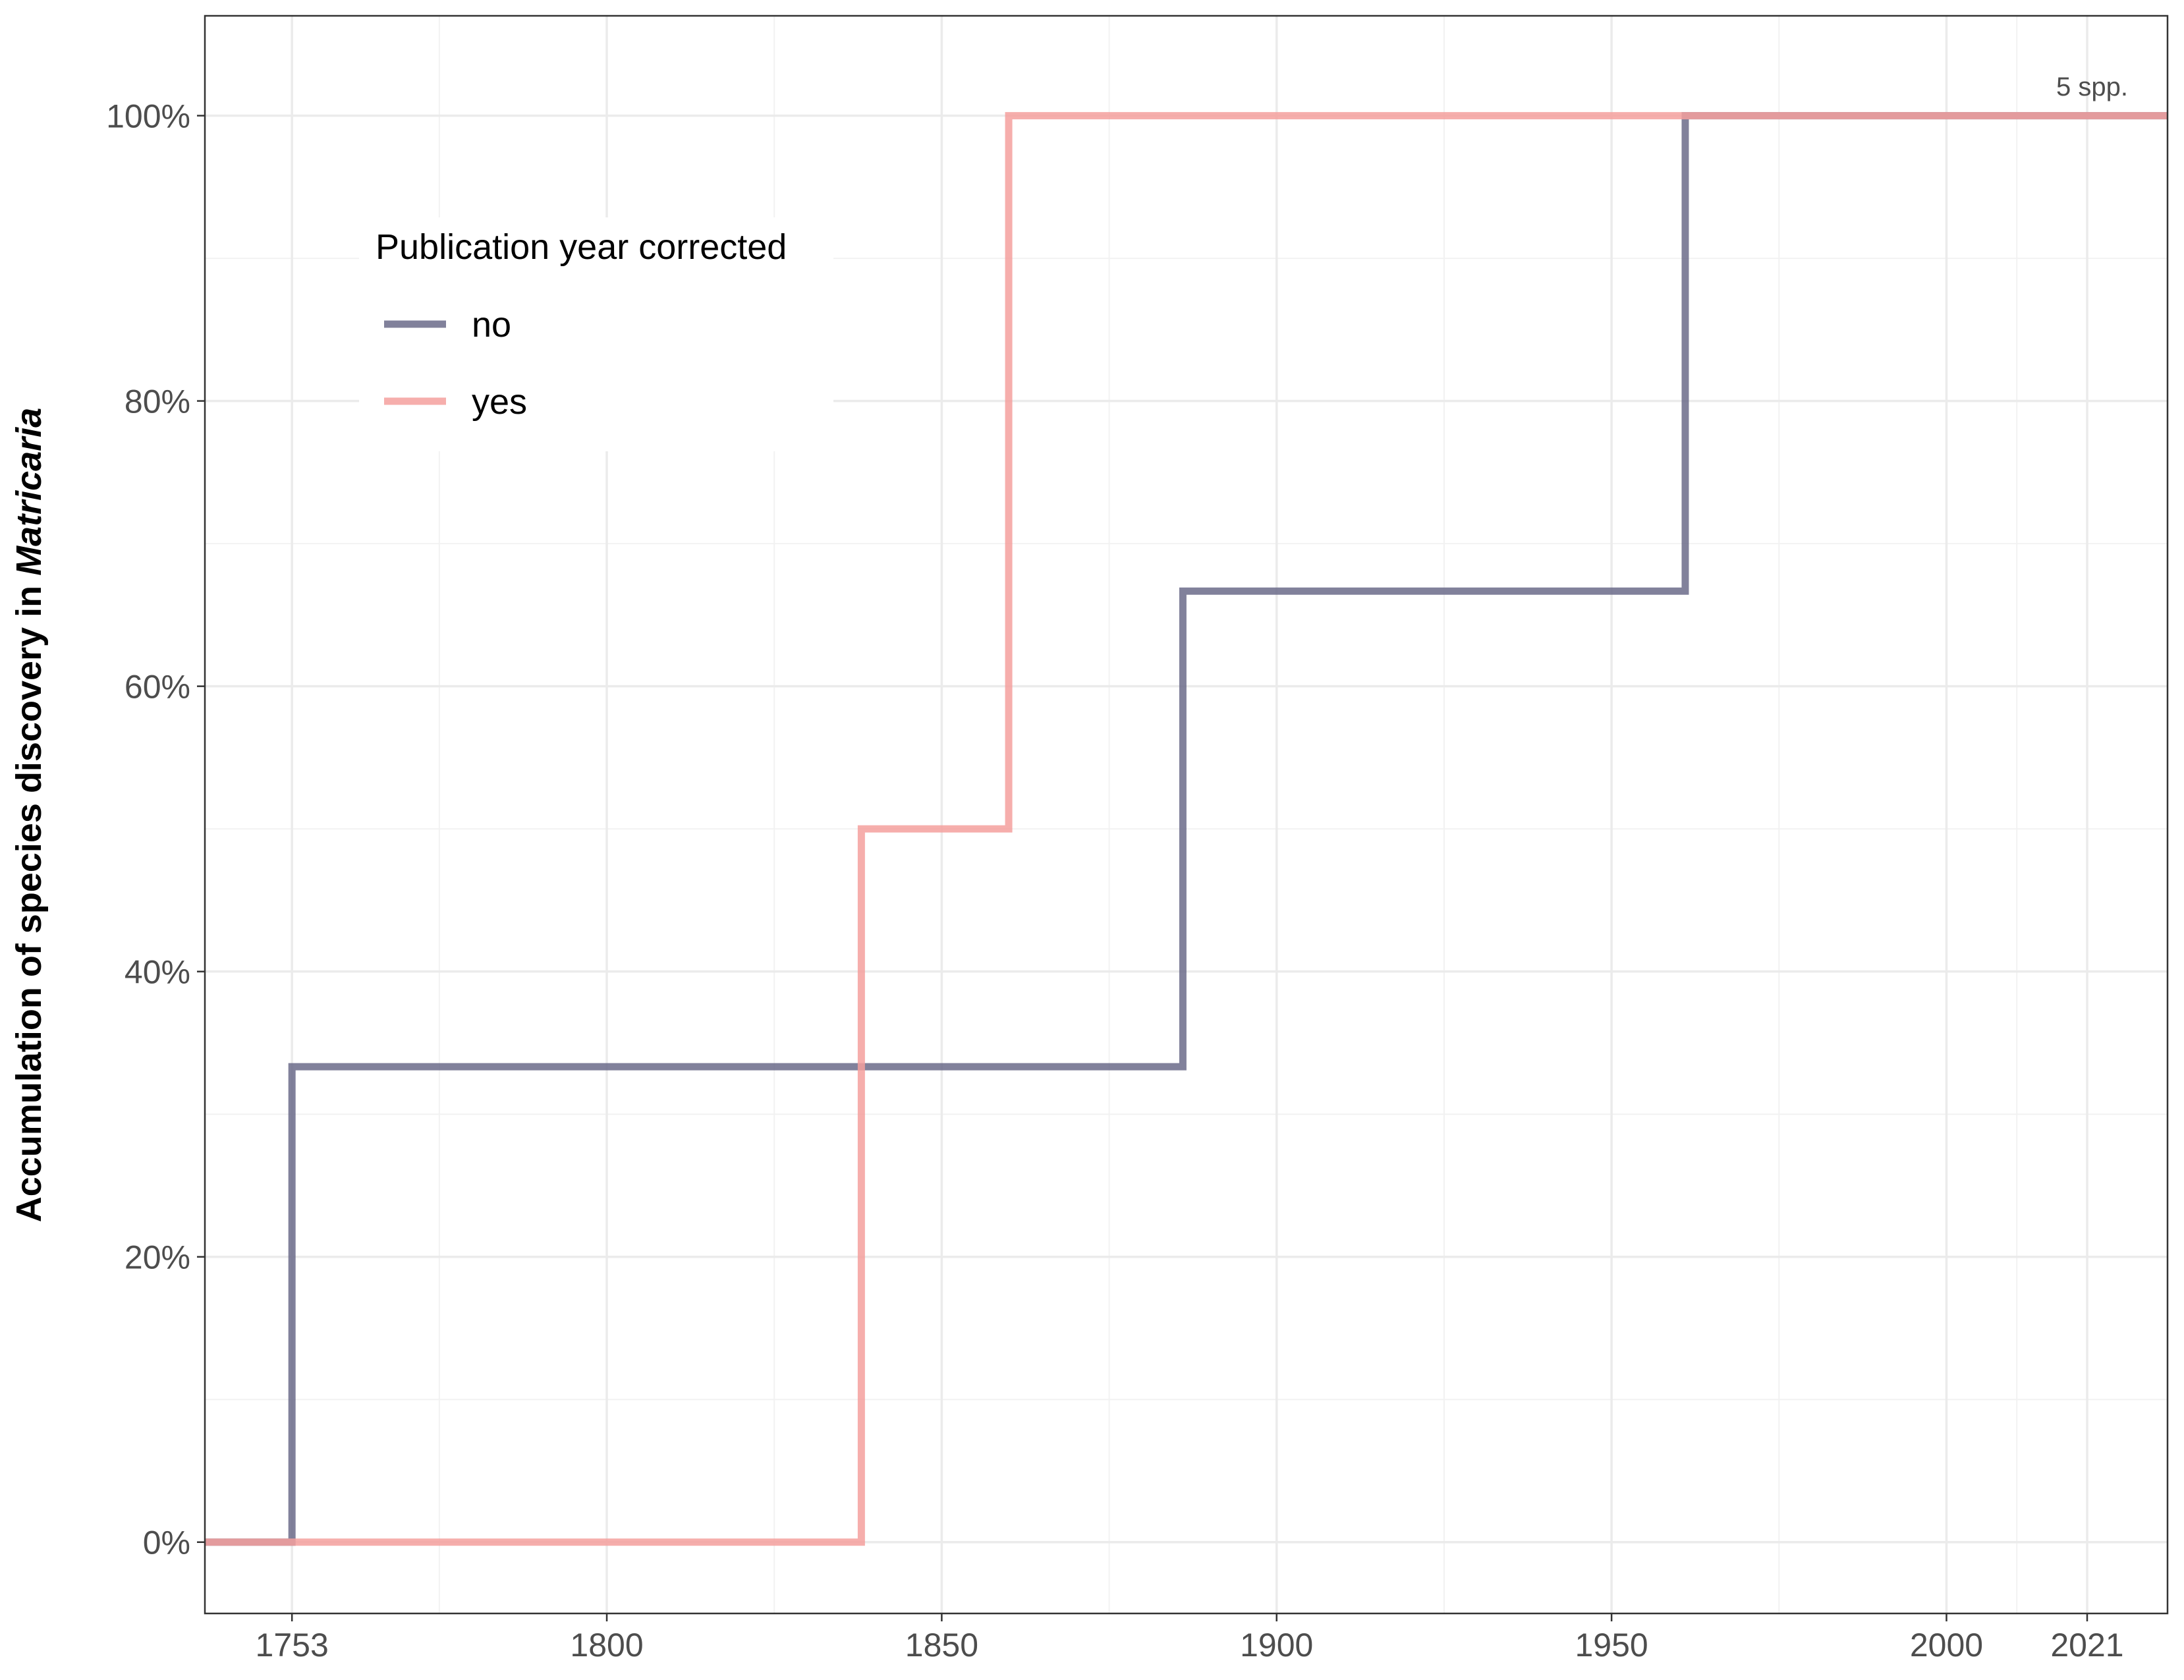  Describe the element at coordinates (29, 492) in the screenshot. I see `y-axis-title-genus: Matricaria` at that location.